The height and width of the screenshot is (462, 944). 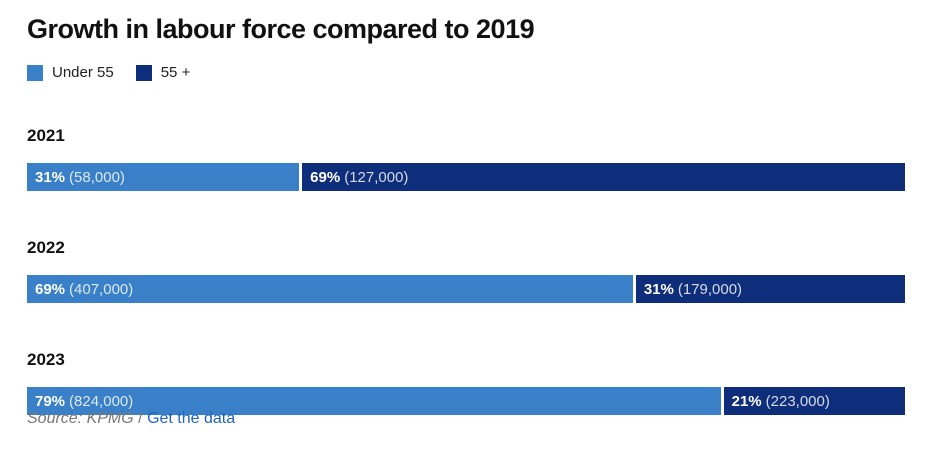 I want to click on legend: Under 55 55 +, so click(x=108, y=72).